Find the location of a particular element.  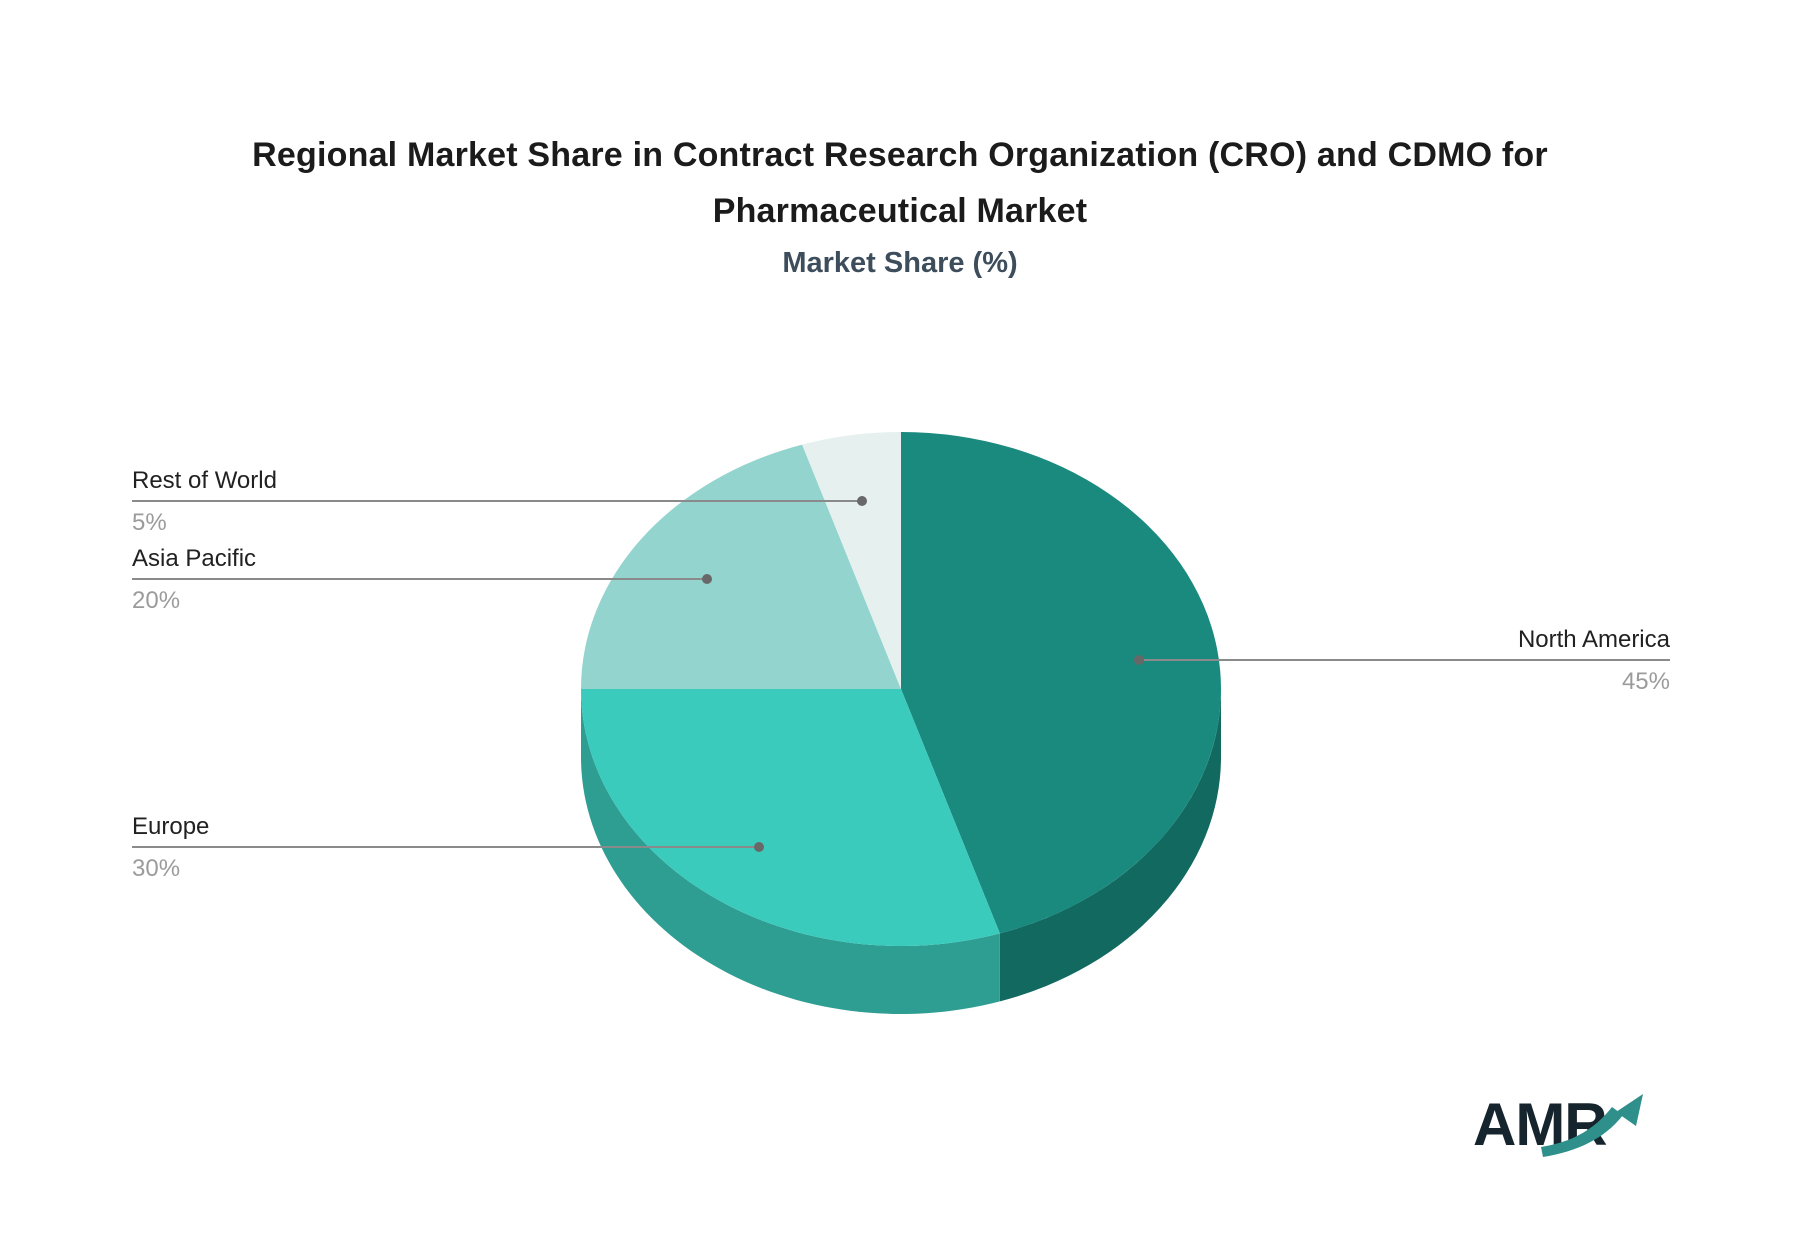

chart-title-line2: Pharmaceutical Market is located at coordinates (900, 211).